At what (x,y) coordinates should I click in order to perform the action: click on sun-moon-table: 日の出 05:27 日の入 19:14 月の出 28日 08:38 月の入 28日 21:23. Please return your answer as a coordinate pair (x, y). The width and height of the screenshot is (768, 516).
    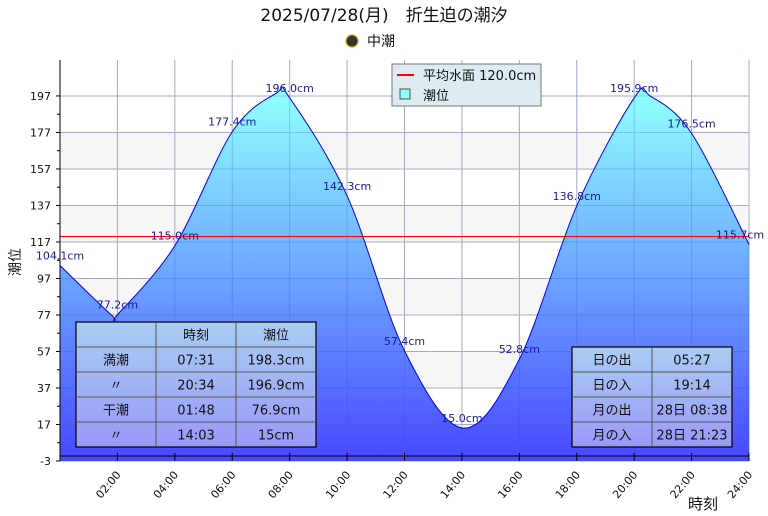
    Looking at the image, I should click on (652, 397).